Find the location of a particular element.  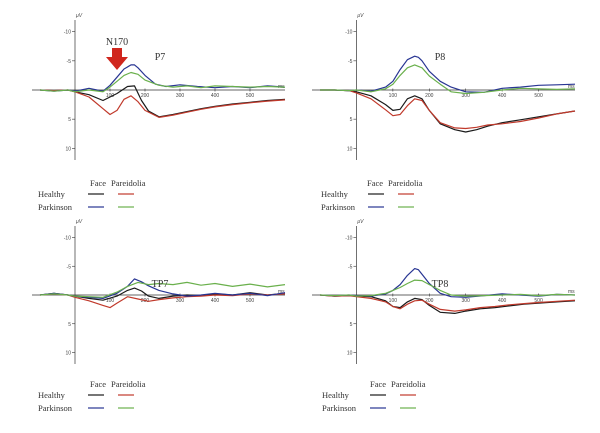

panel-title: TP7 is located at coordinates (160, 284).